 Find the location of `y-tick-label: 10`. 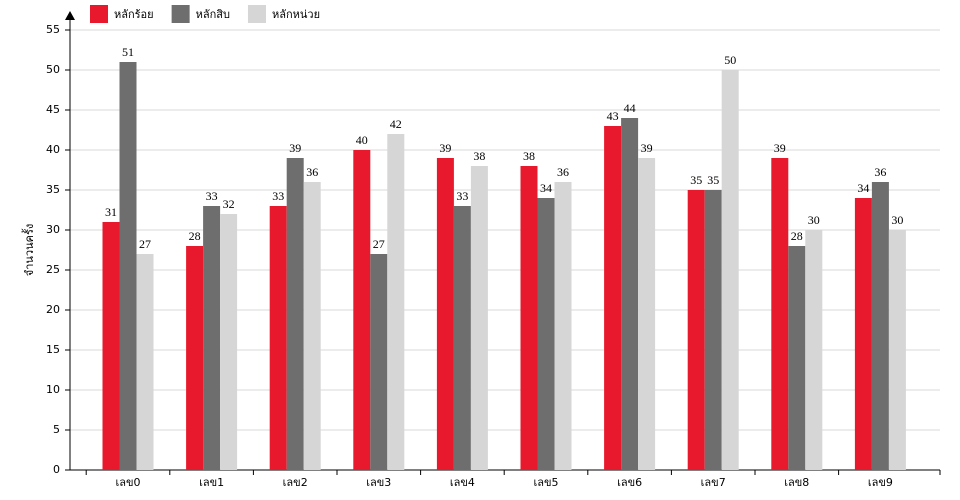

y-tick-label: 10 is located at coordinates (53, 389).